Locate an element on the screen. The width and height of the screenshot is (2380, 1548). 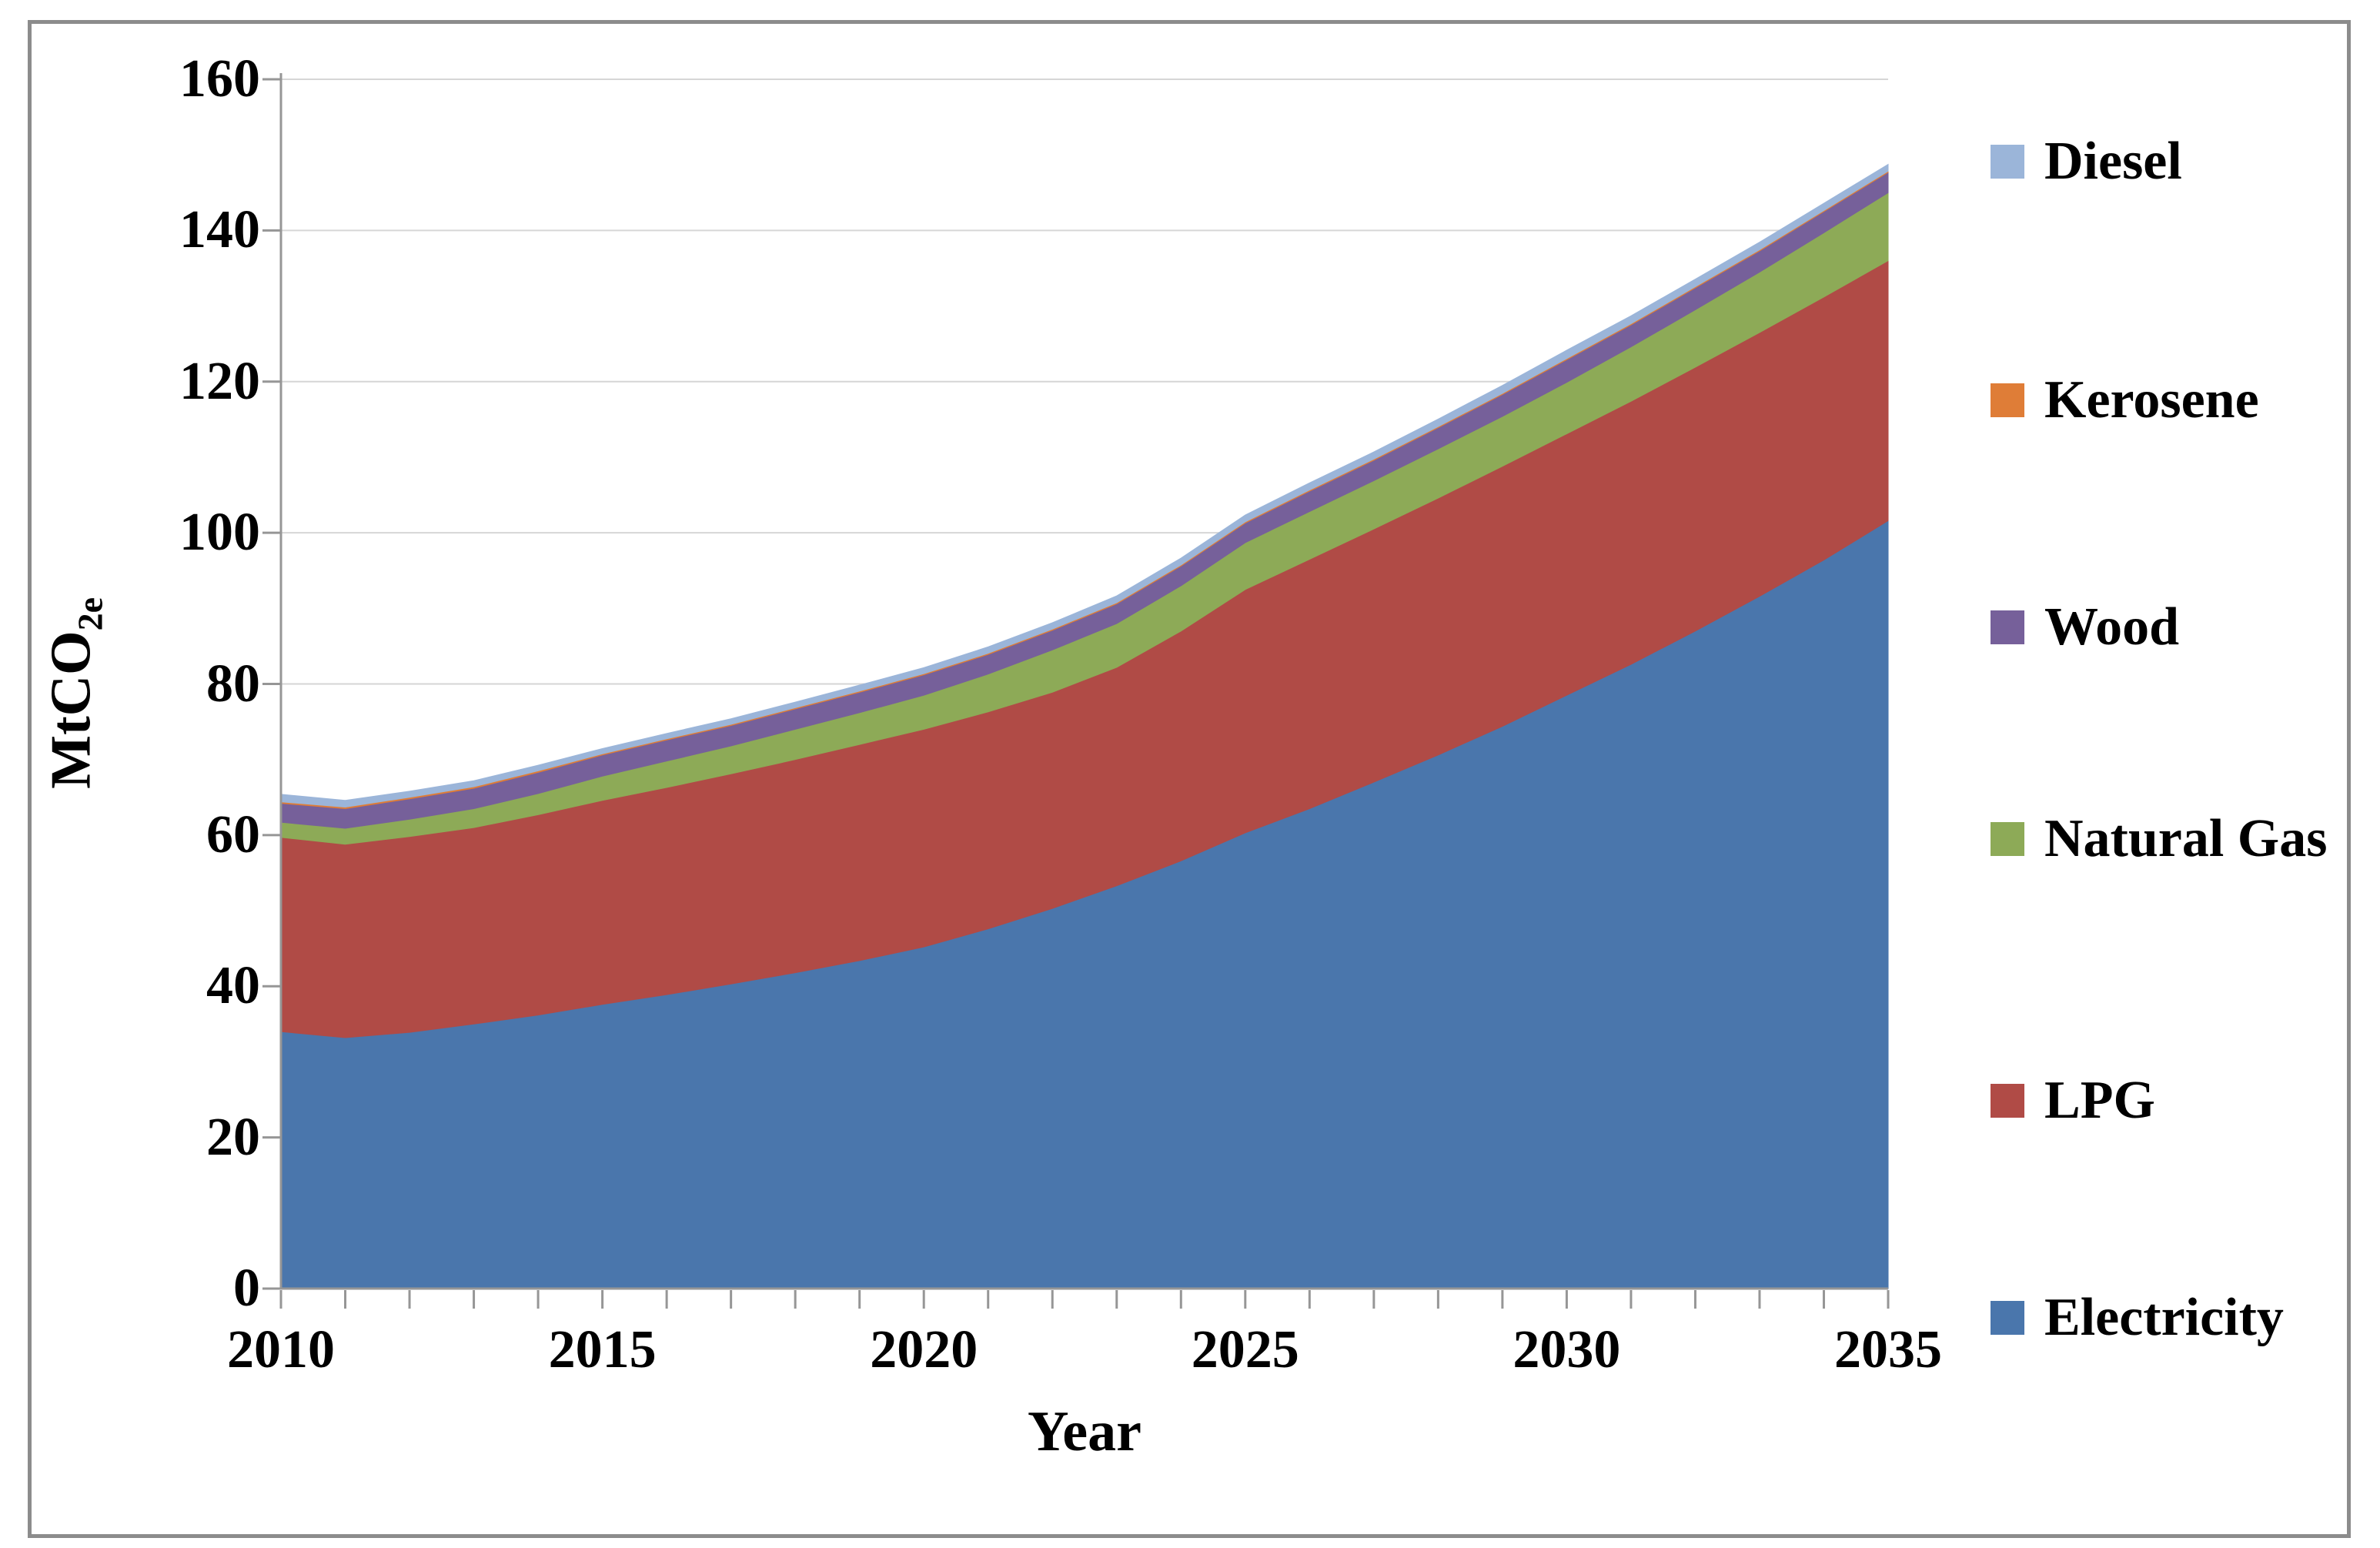
legend-swatch-lpg is located at coordinates (2008, 1101).